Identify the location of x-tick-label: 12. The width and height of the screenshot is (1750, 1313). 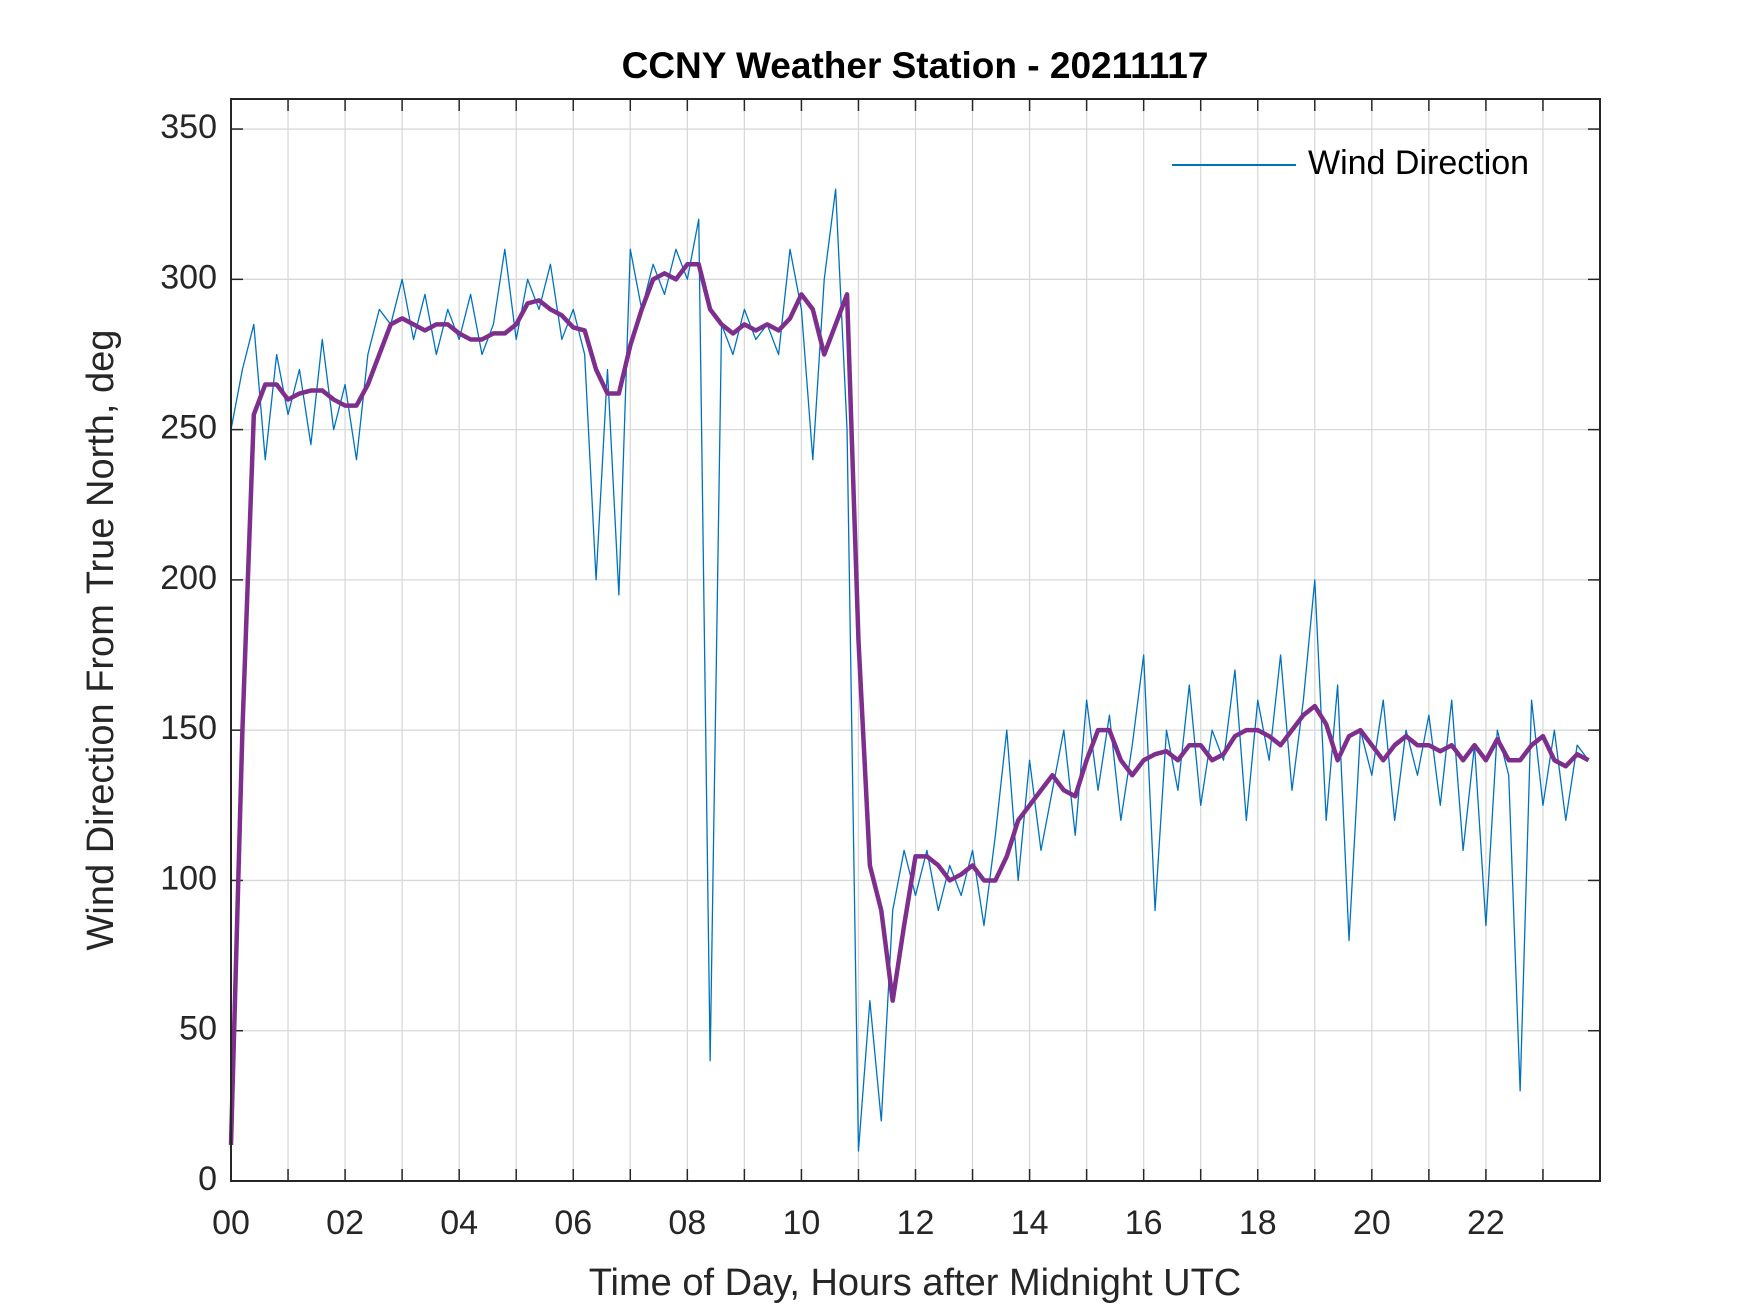
(916, 1223).